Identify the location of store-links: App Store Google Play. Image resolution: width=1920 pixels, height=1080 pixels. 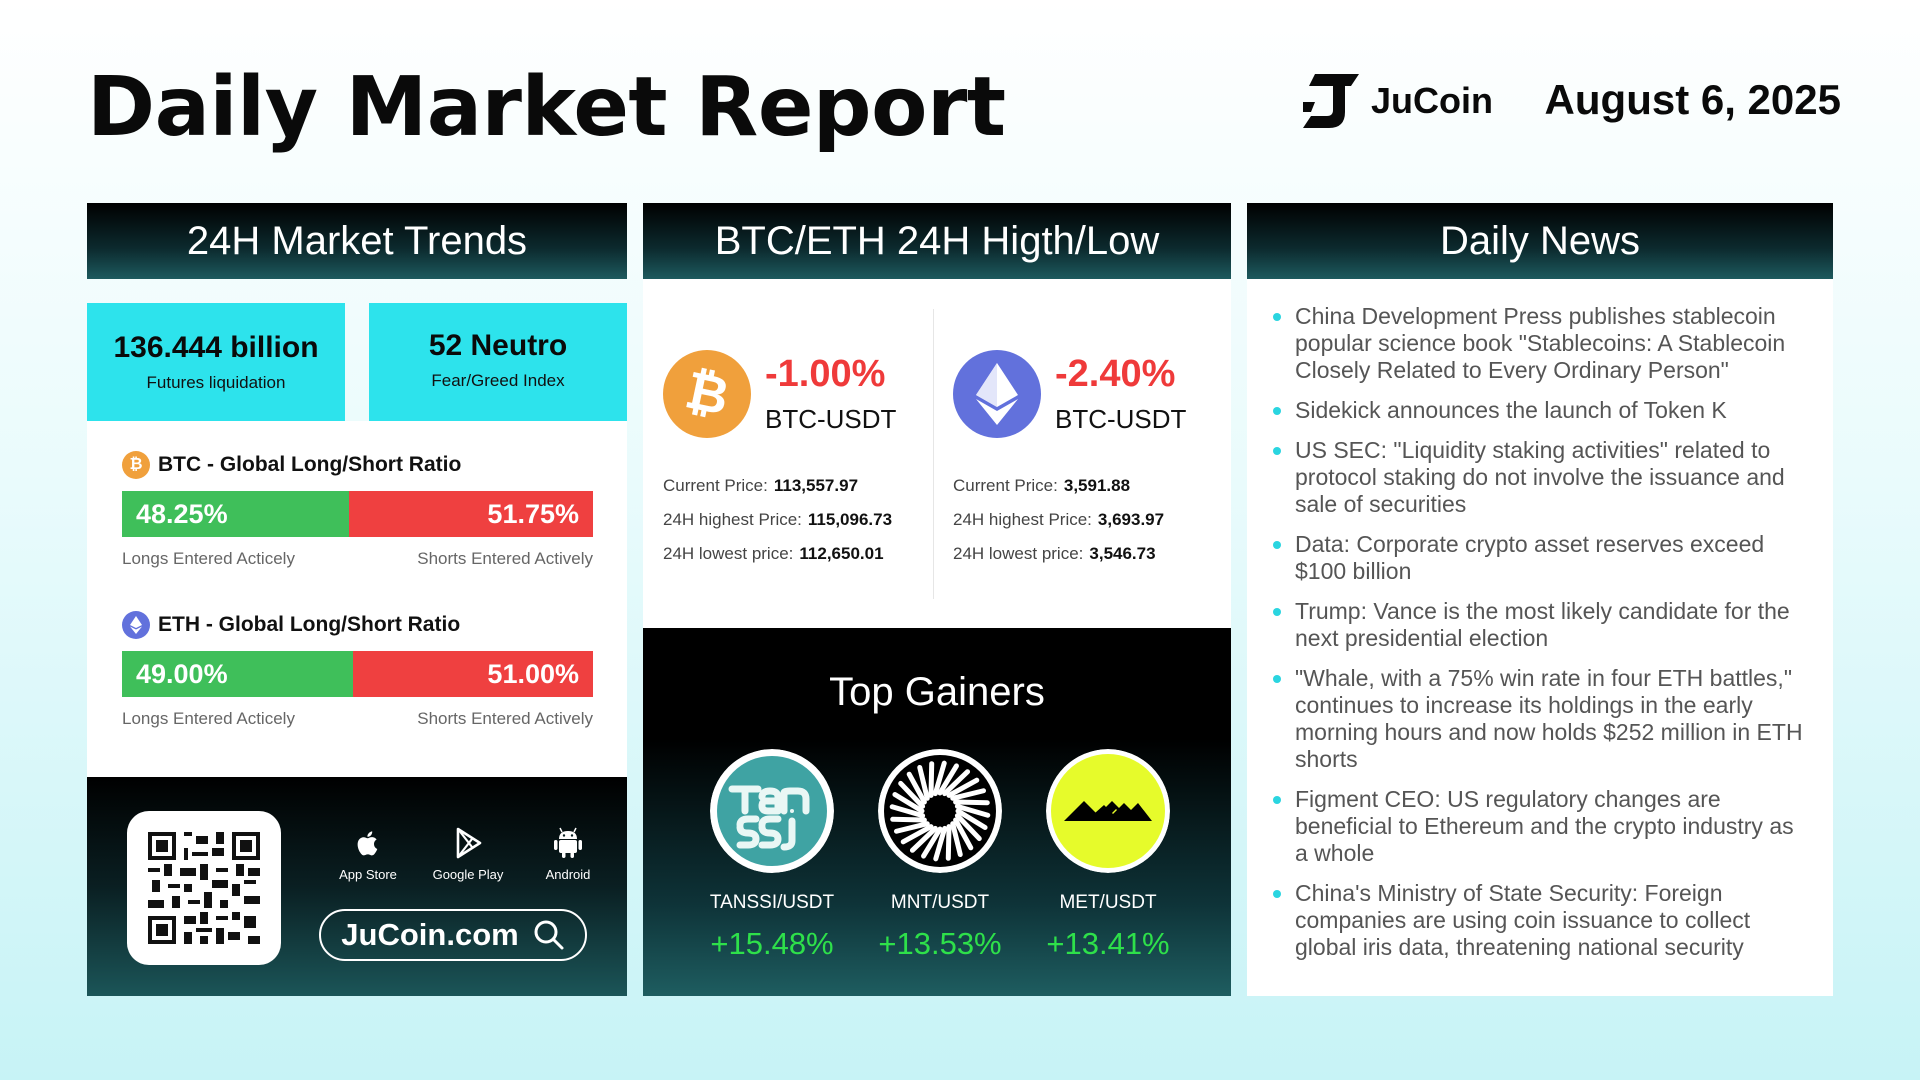
(468, 853).